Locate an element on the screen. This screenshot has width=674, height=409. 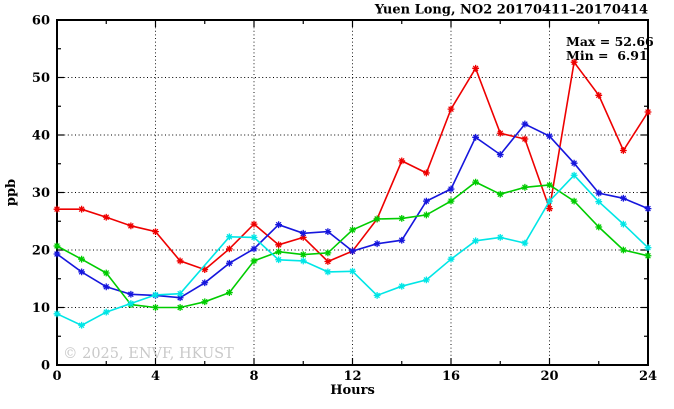
y-tick-label: 50 is located at coordinates (41, 78).